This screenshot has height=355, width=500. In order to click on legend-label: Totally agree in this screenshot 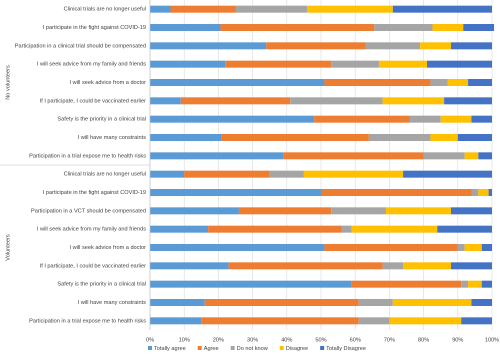, I will do `click(170, 349)`.